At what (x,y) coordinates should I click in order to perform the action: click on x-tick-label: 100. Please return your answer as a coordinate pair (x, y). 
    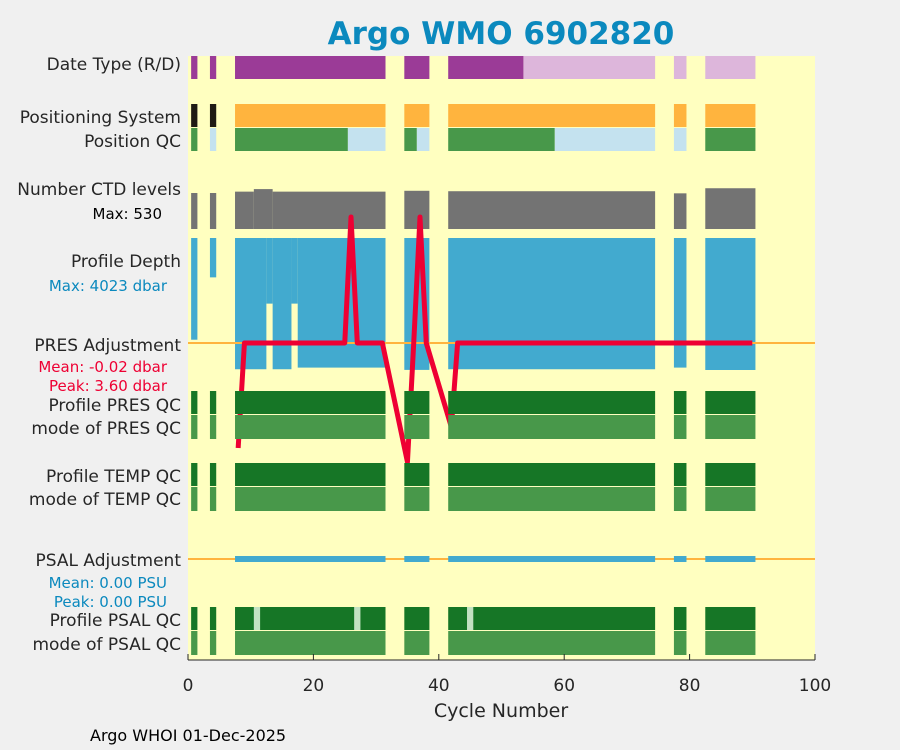
    Looking at the image, I should click on (815, 686).